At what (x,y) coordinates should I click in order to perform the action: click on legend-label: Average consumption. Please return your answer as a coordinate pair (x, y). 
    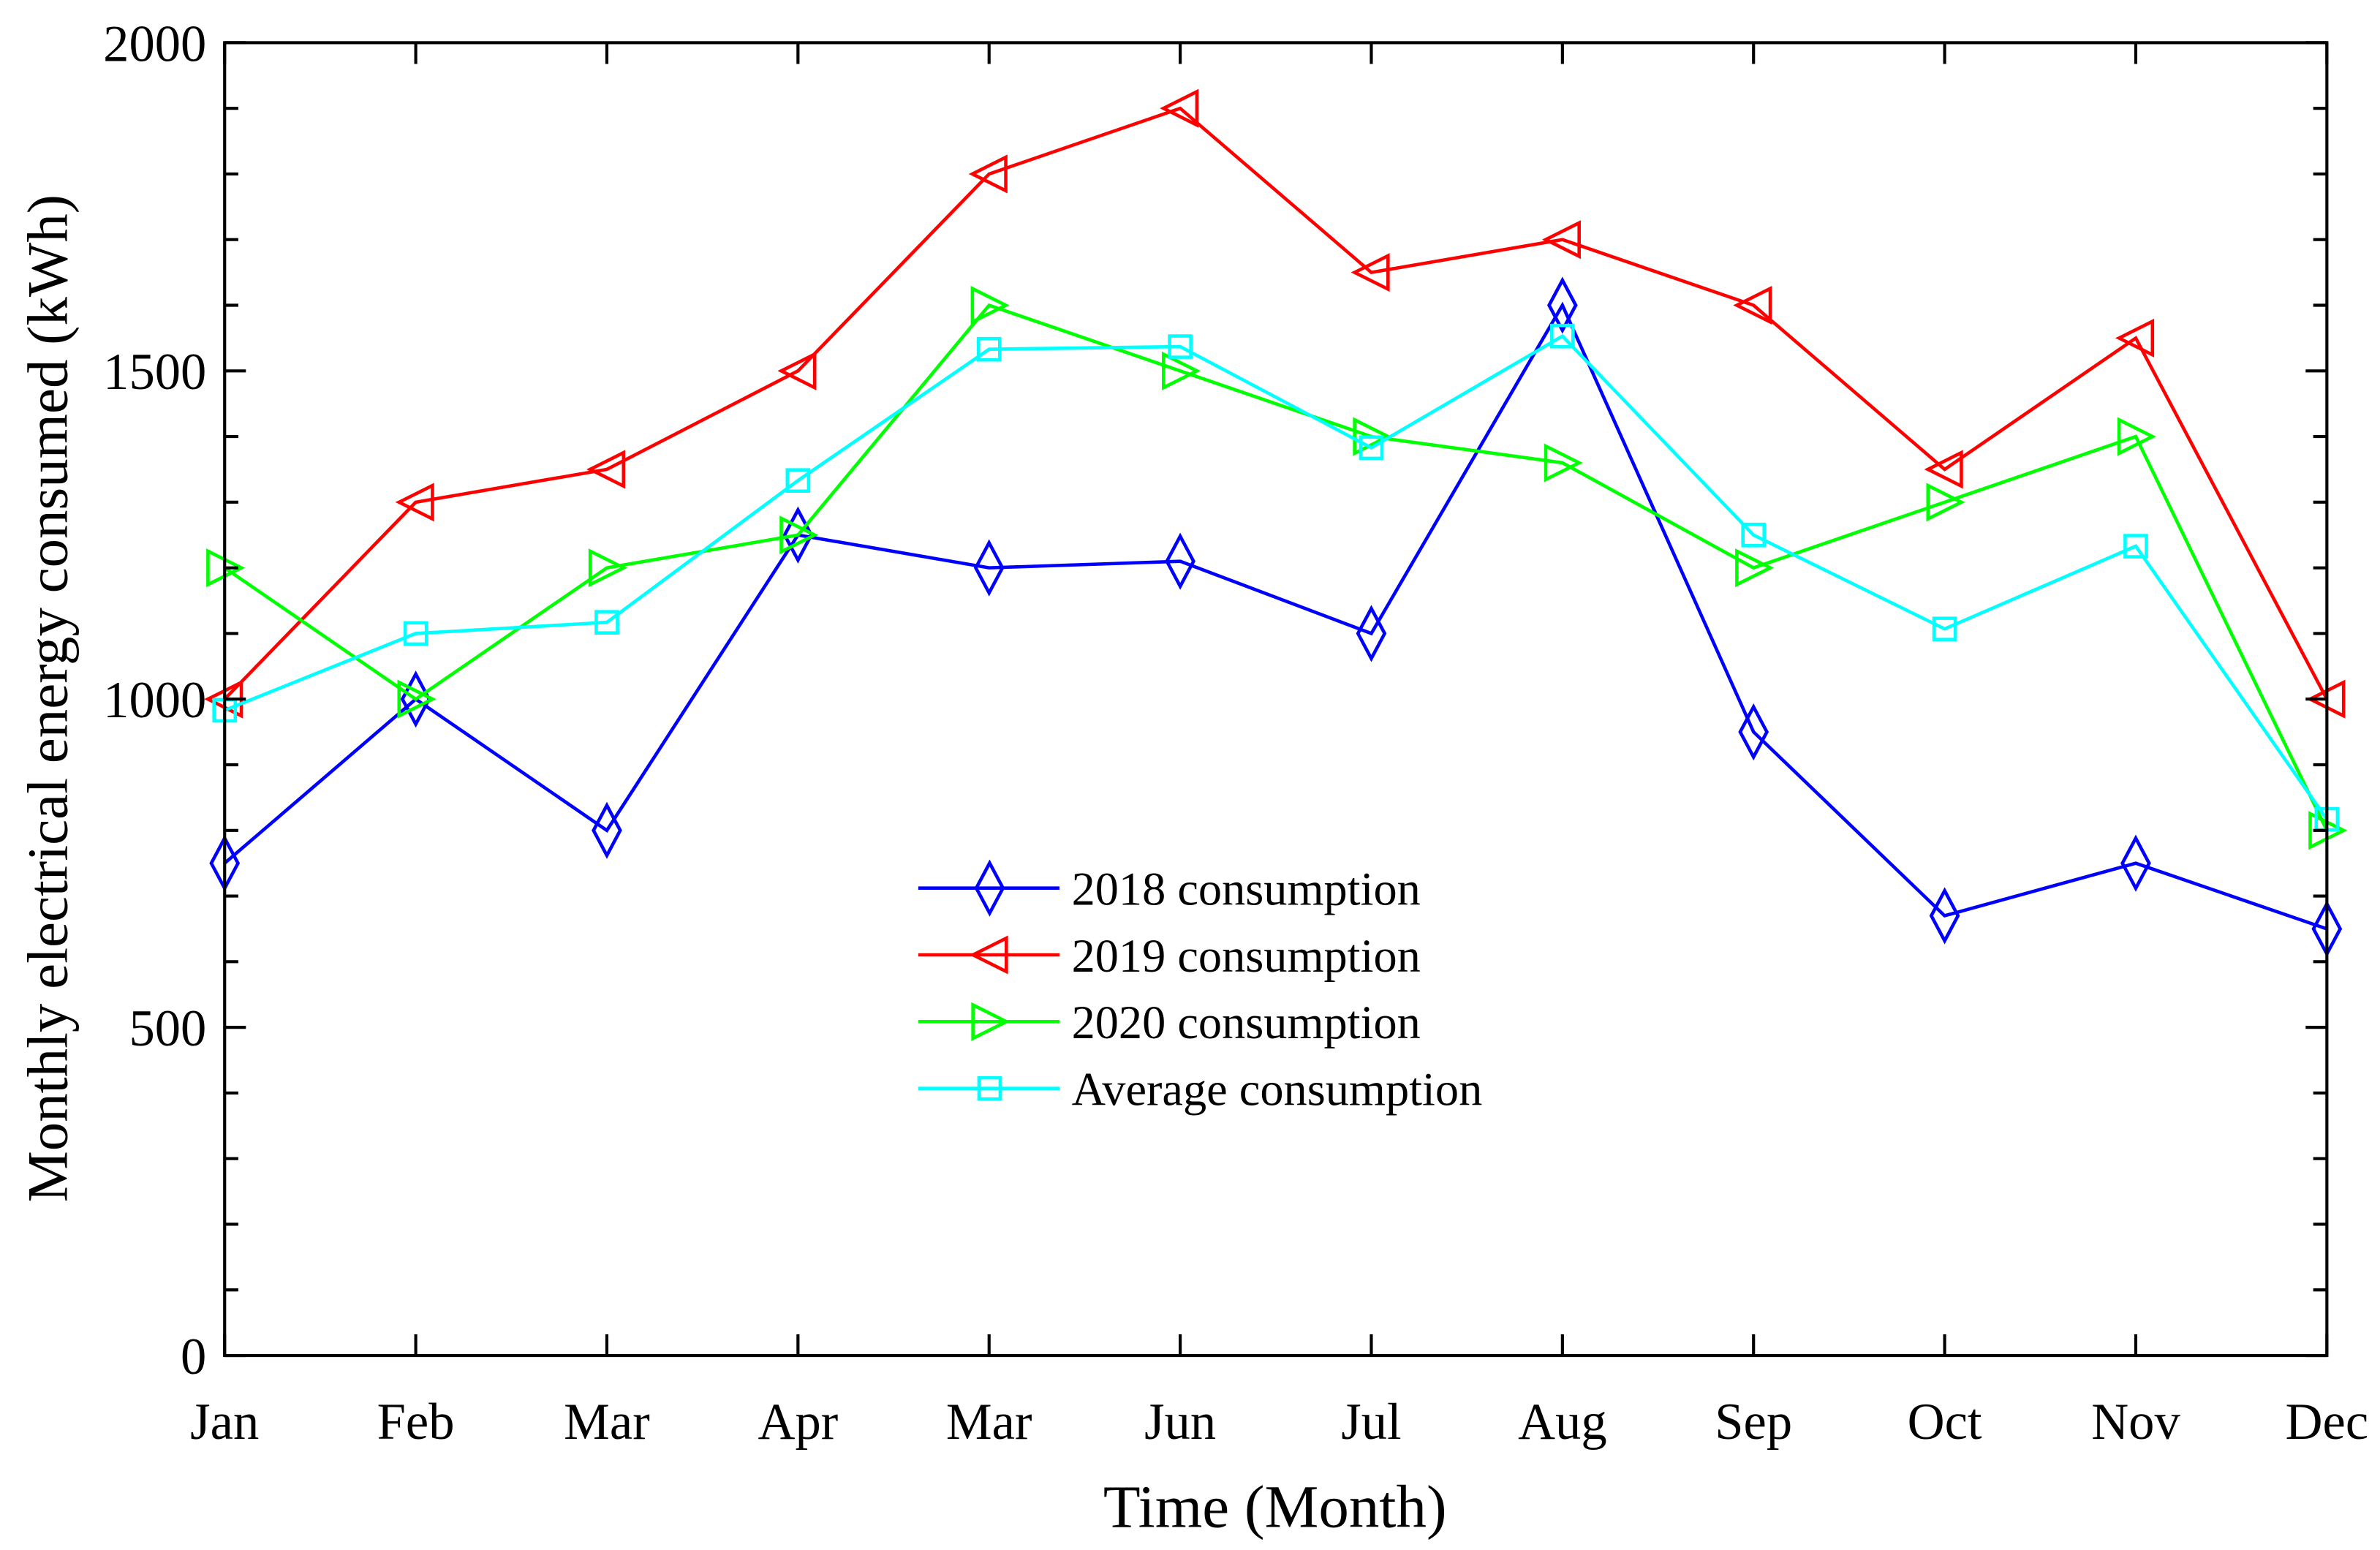
    Looking at the image, I should click on (1277, 1090).